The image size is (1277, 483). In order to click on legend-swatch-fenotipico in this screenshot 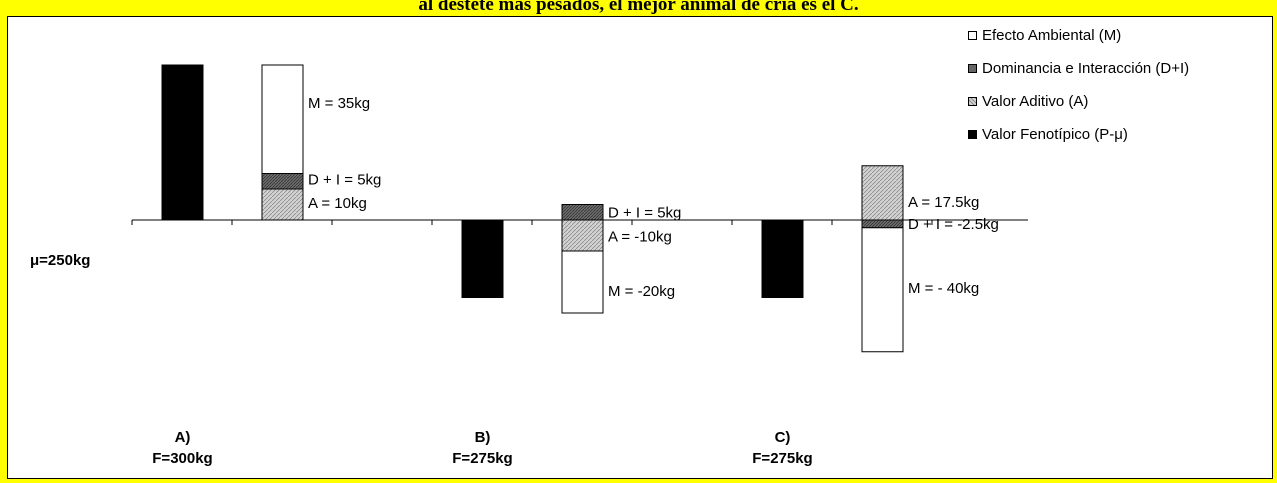, I will do `click(972, 134)`.